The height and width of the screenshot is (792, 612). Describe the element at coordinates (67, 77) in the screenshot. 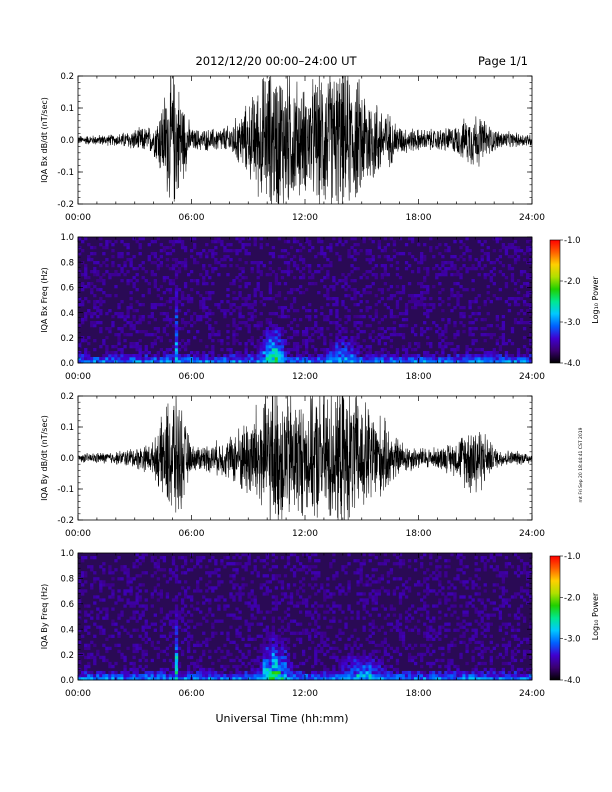

I see `y-tick-label: 0.2` at that location.